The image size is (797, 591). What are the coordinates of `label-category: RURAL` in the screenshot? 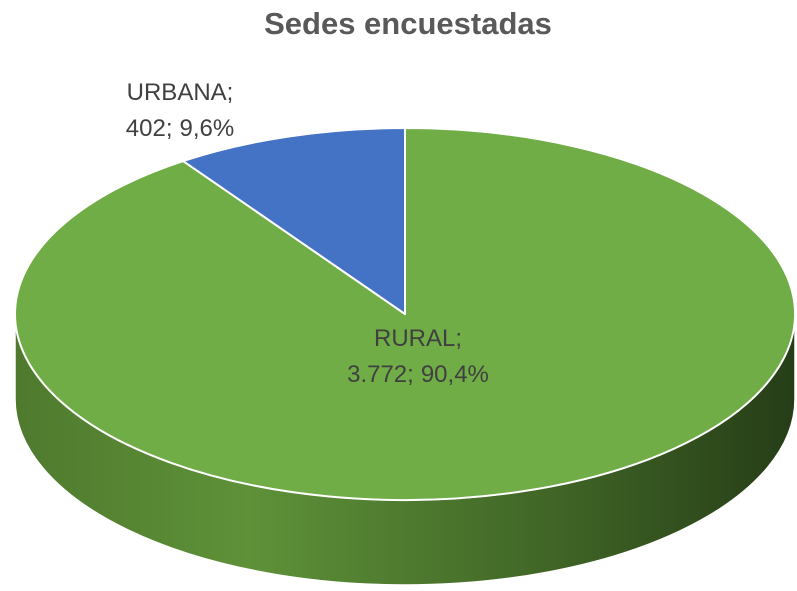 It's located at (414, 338).